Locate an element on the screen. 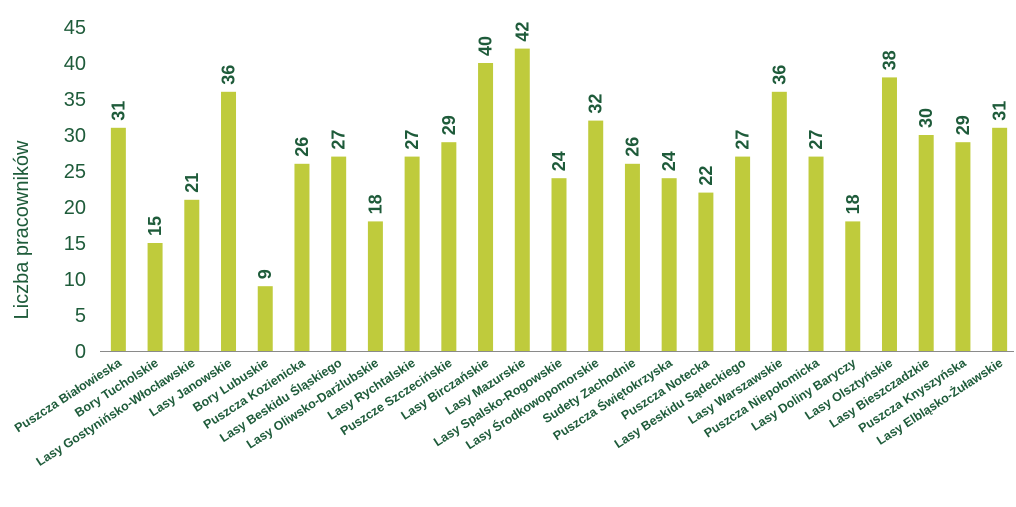 This screenshot has height=507, width=1016. y-tick-label: 30 is located at coordinates (75, 136).